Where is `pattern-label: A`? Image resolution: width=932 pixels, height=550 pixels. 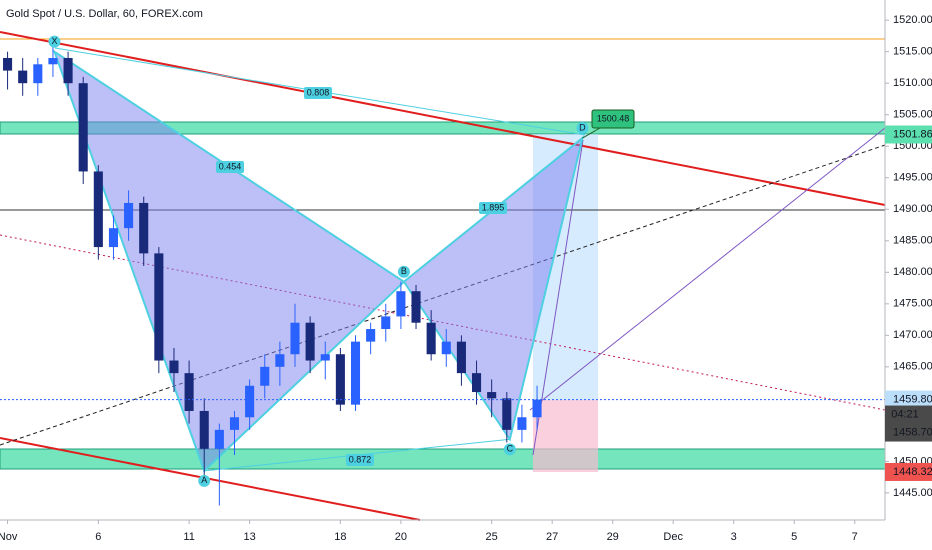 pattern-label: A is located at coordinates (204, 480).